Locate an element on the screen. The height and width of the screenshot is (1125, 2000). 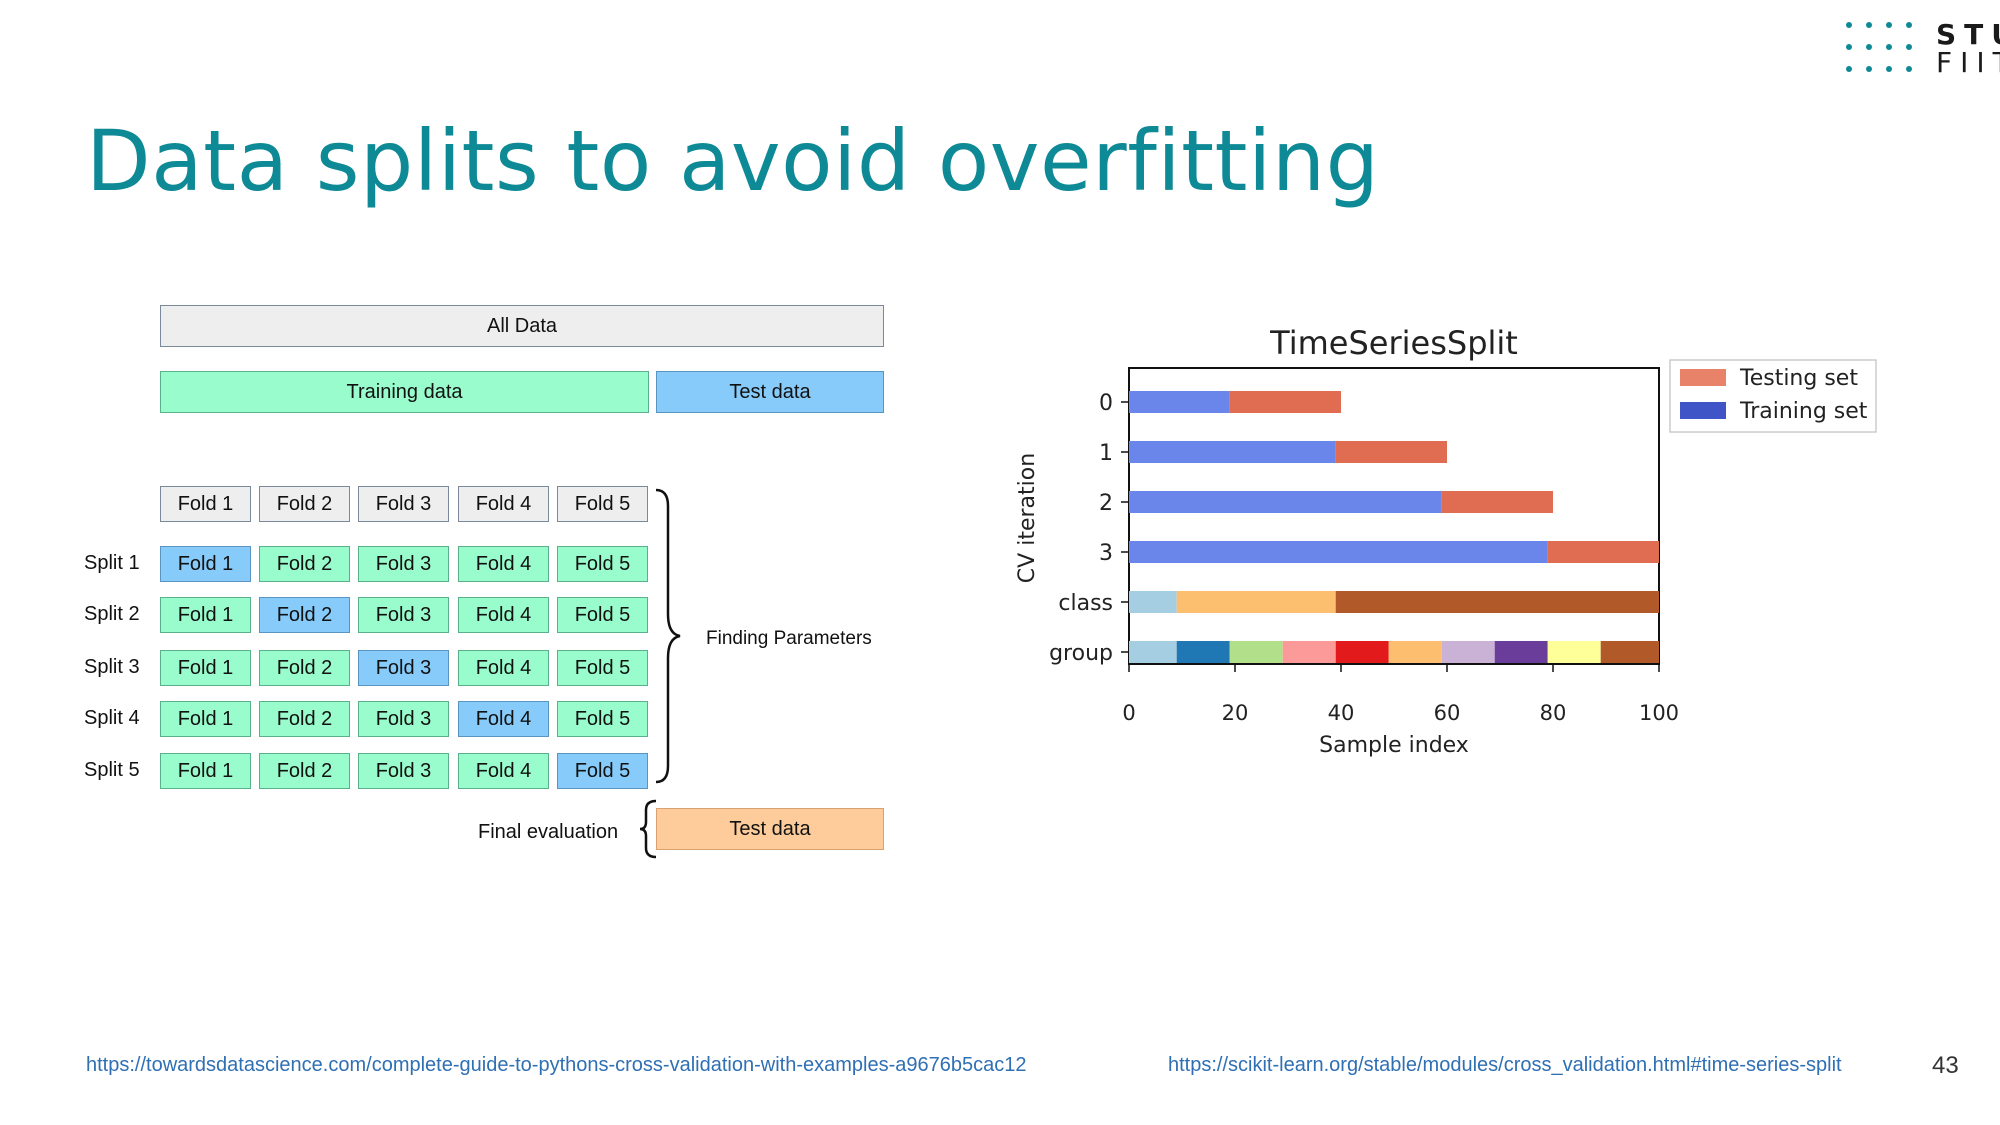
all-data-label: All Data is located at coordinates (522, 325).